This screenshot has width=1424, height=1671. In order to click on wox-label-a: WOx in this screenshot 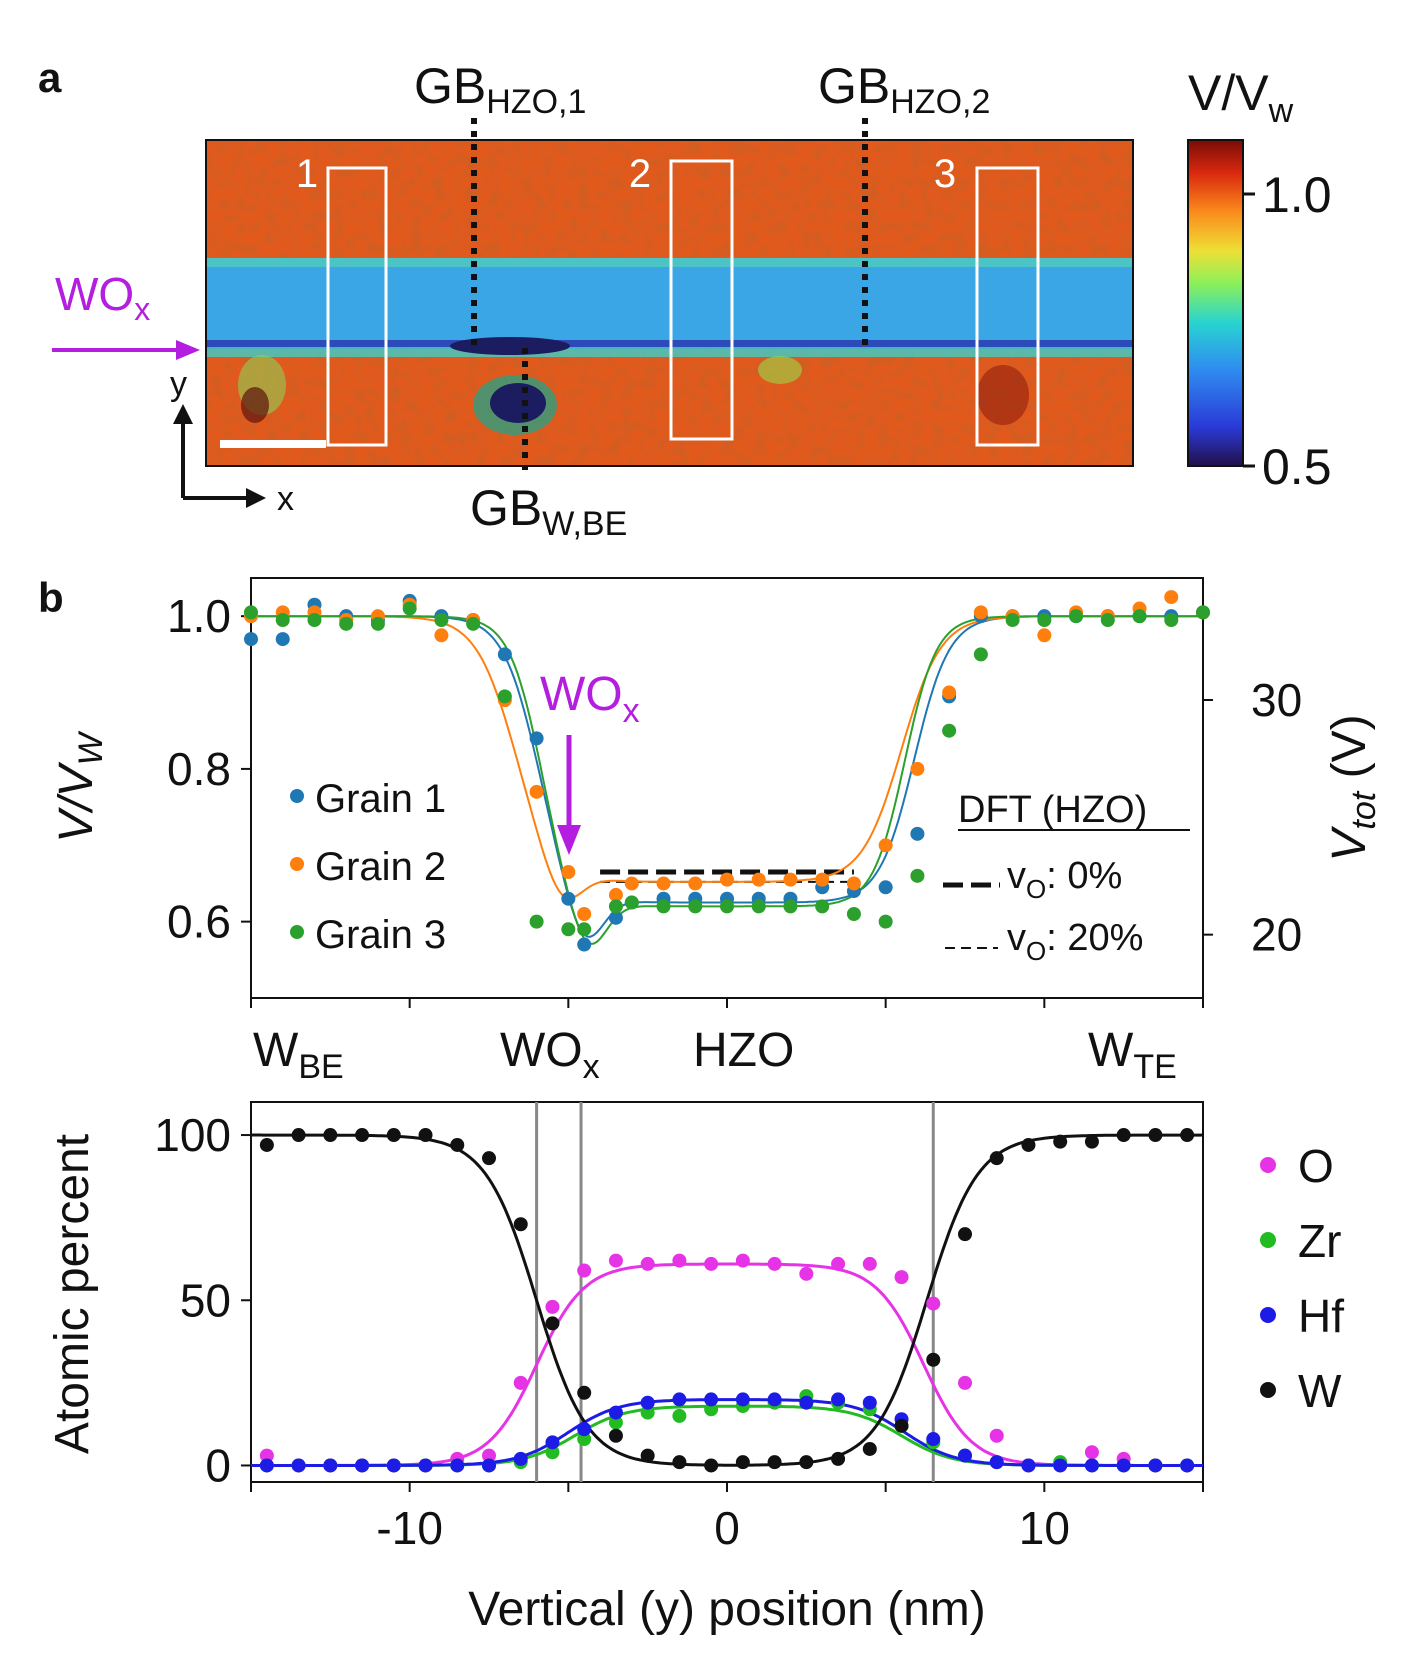, I will do `click(102, 297)`.